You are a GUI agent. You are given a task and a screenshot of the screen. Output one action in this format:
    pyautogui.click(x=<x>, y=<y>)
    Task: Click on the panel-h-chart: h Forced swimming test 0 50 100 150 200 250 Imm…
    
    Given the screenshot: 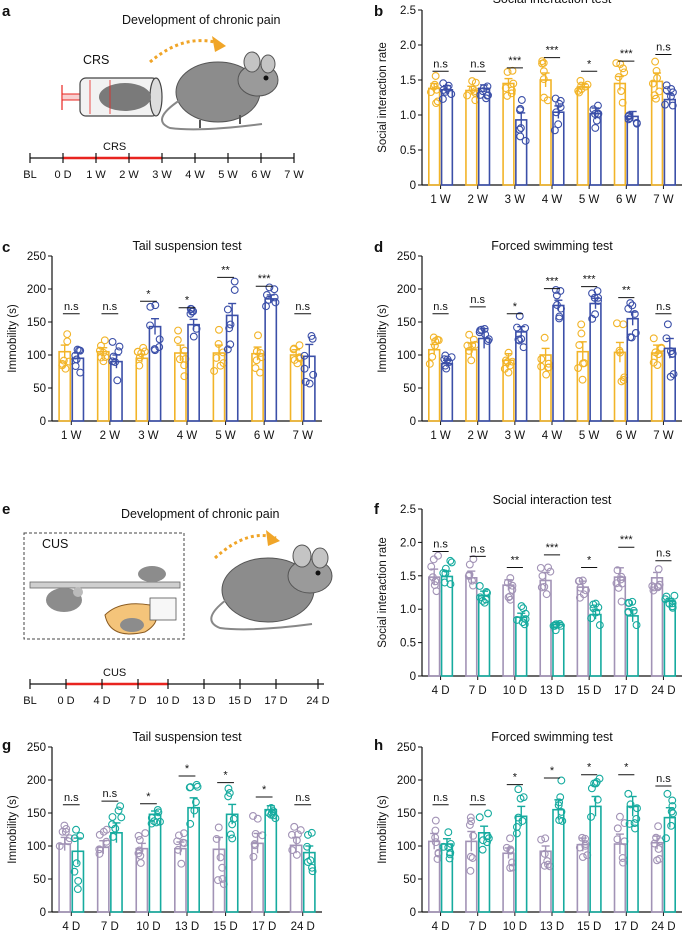 What is the action you would take?
    pyautogui.click(x=528, y=831)
    